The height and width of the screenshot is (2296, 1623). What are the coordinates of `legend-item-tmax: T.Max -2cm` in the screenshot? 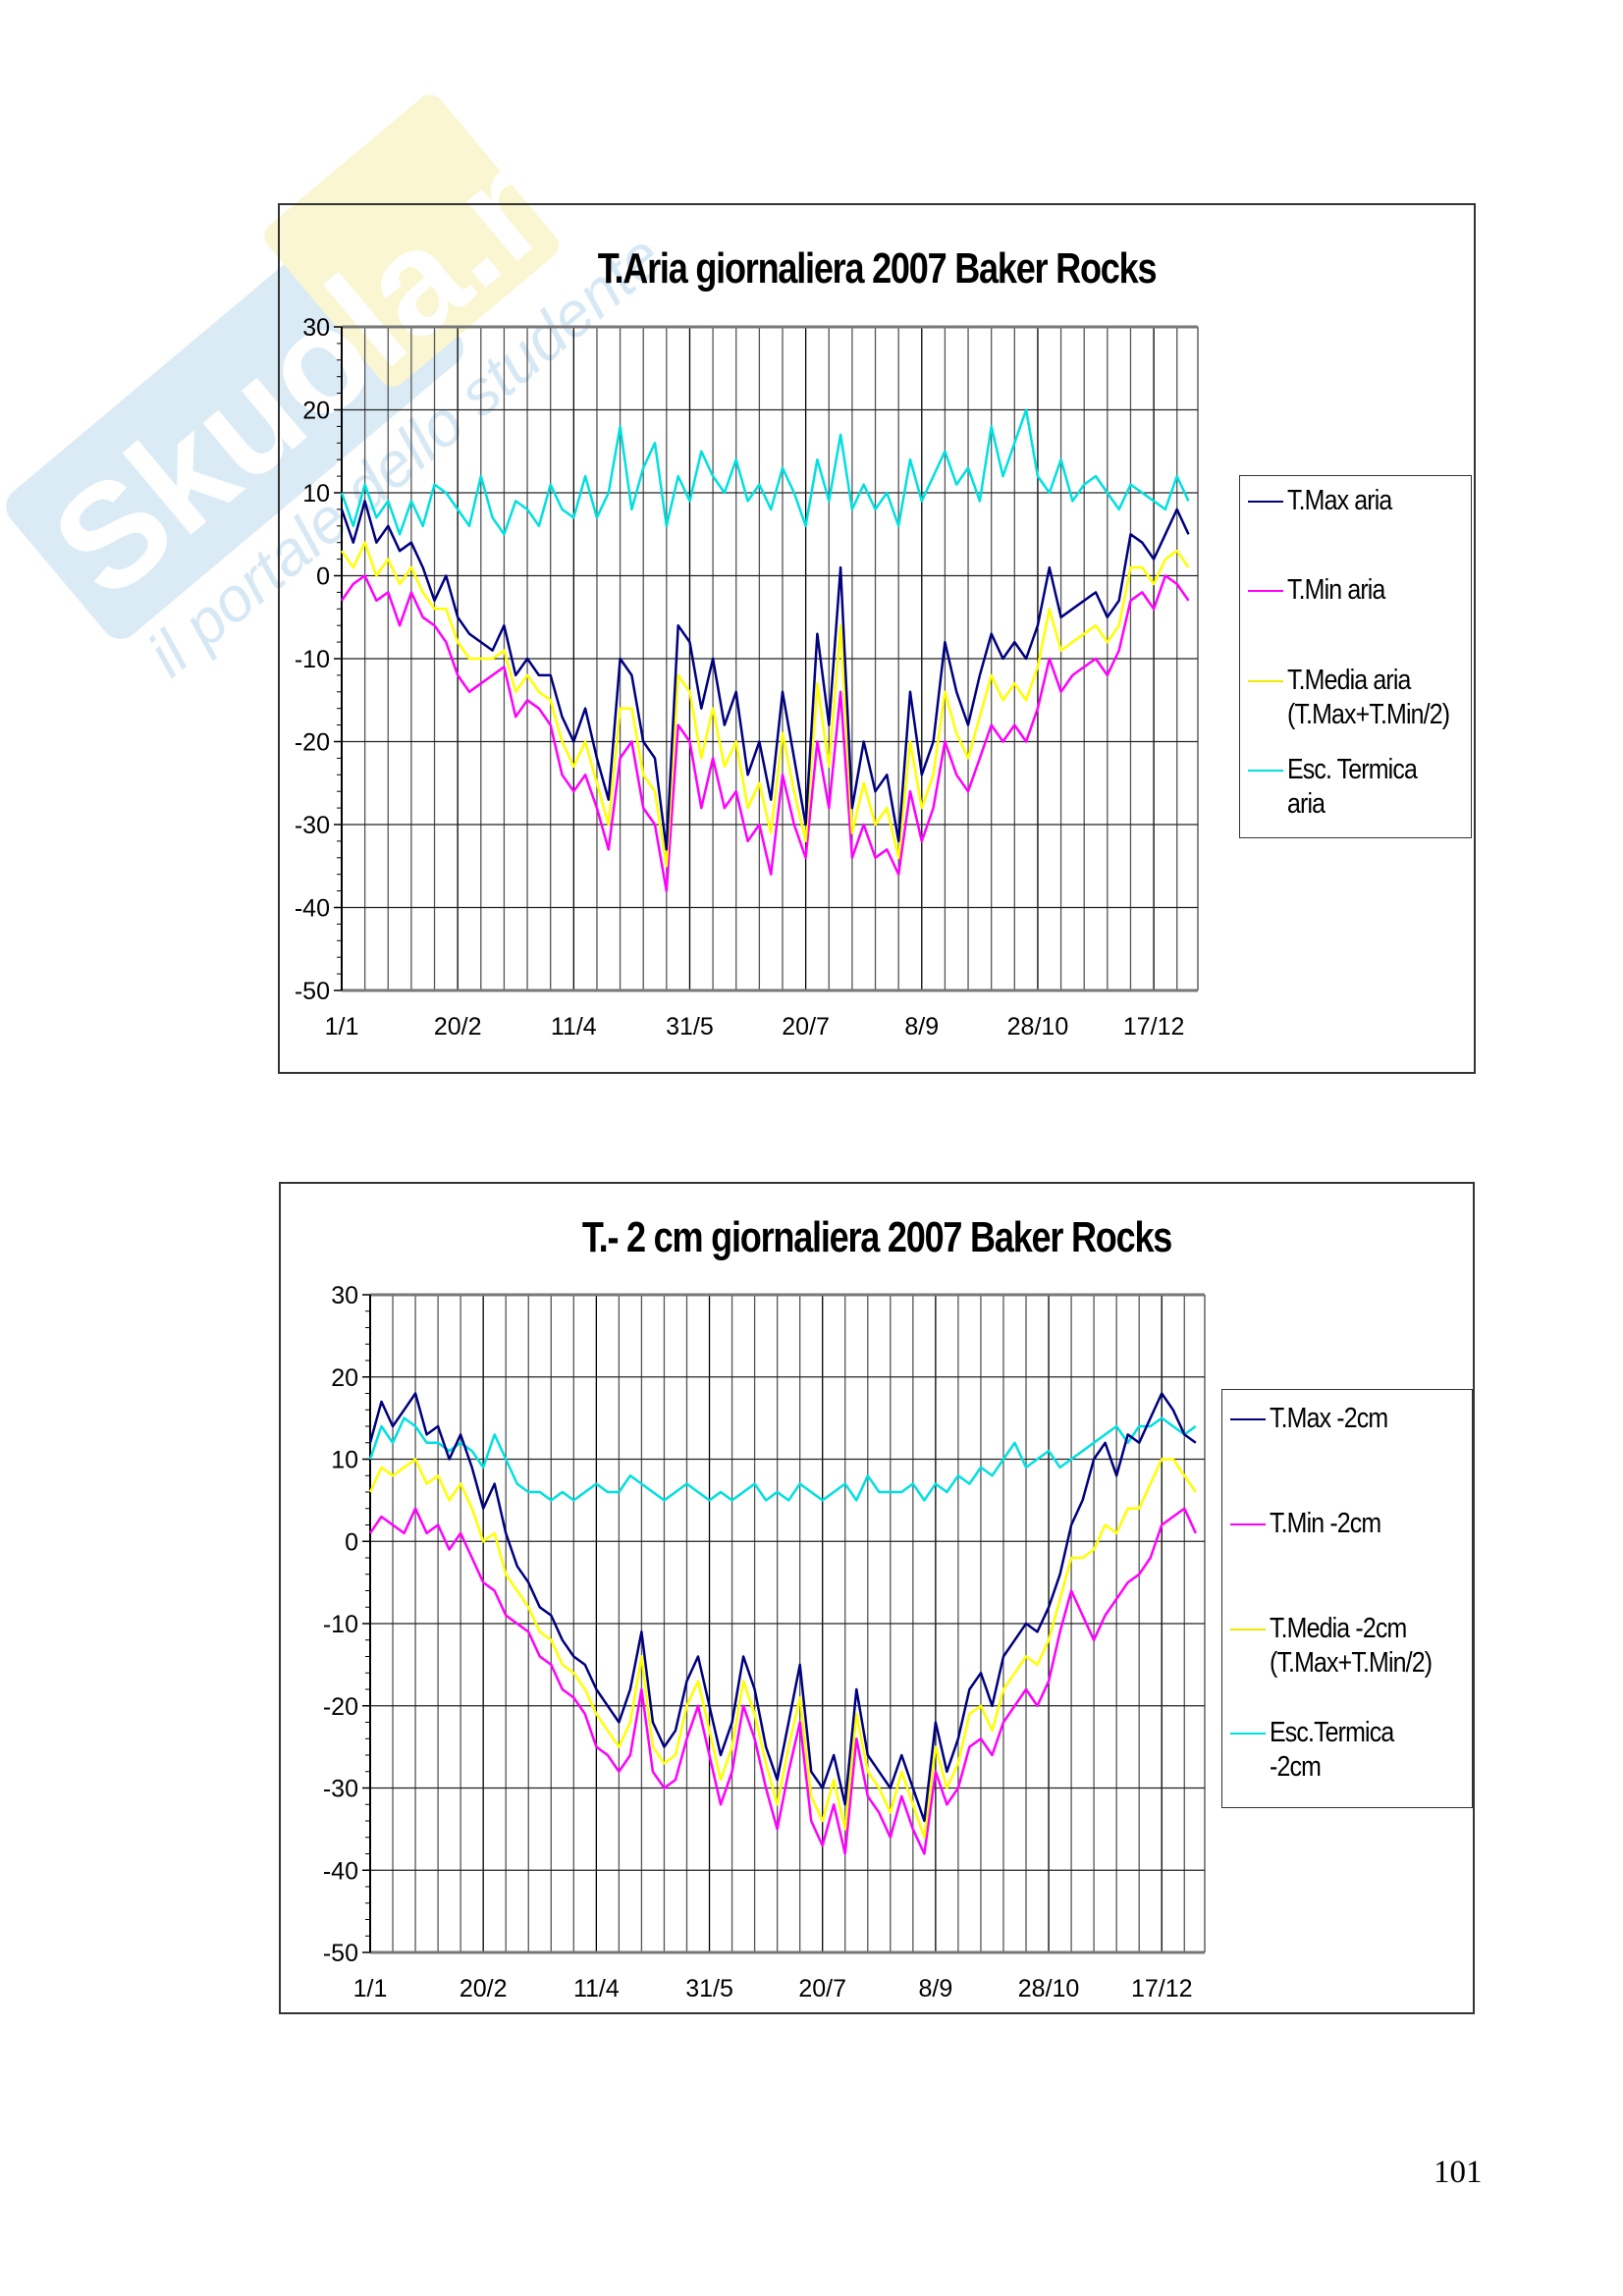 It's located at (1318, 1419).